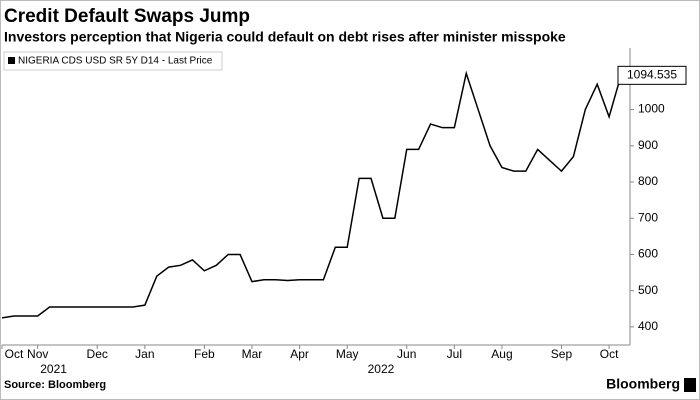 Image resolution: width=700 pixels, height=400 pixels. I want to click on last-value-box, so click(652, 75).